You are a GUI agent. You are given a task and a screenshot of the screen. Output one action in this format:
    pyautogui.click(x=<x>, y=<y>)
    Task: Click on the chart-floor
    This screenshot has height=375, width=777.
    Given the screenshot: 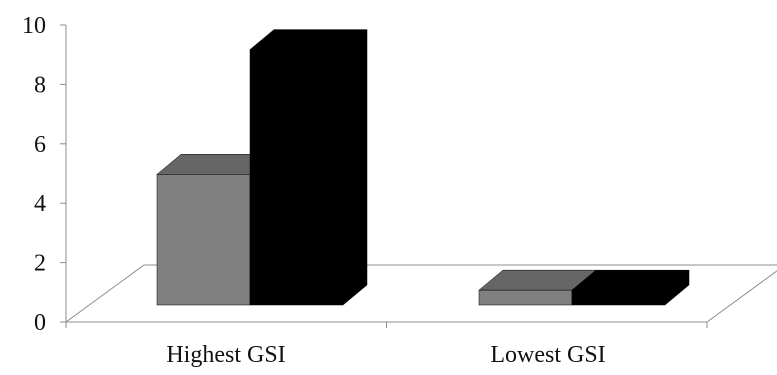 What is the action you would take?
    pyautogui.click(x=420, y=293)
    